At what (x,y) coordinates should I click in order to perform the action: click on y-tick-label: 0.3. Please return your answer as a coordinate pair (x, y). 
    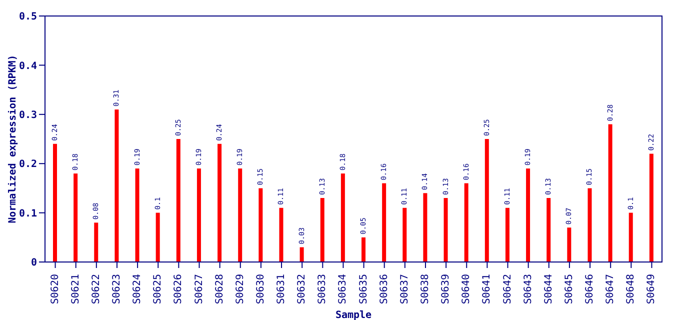
    Looking at the image, I should click on (27, 115).